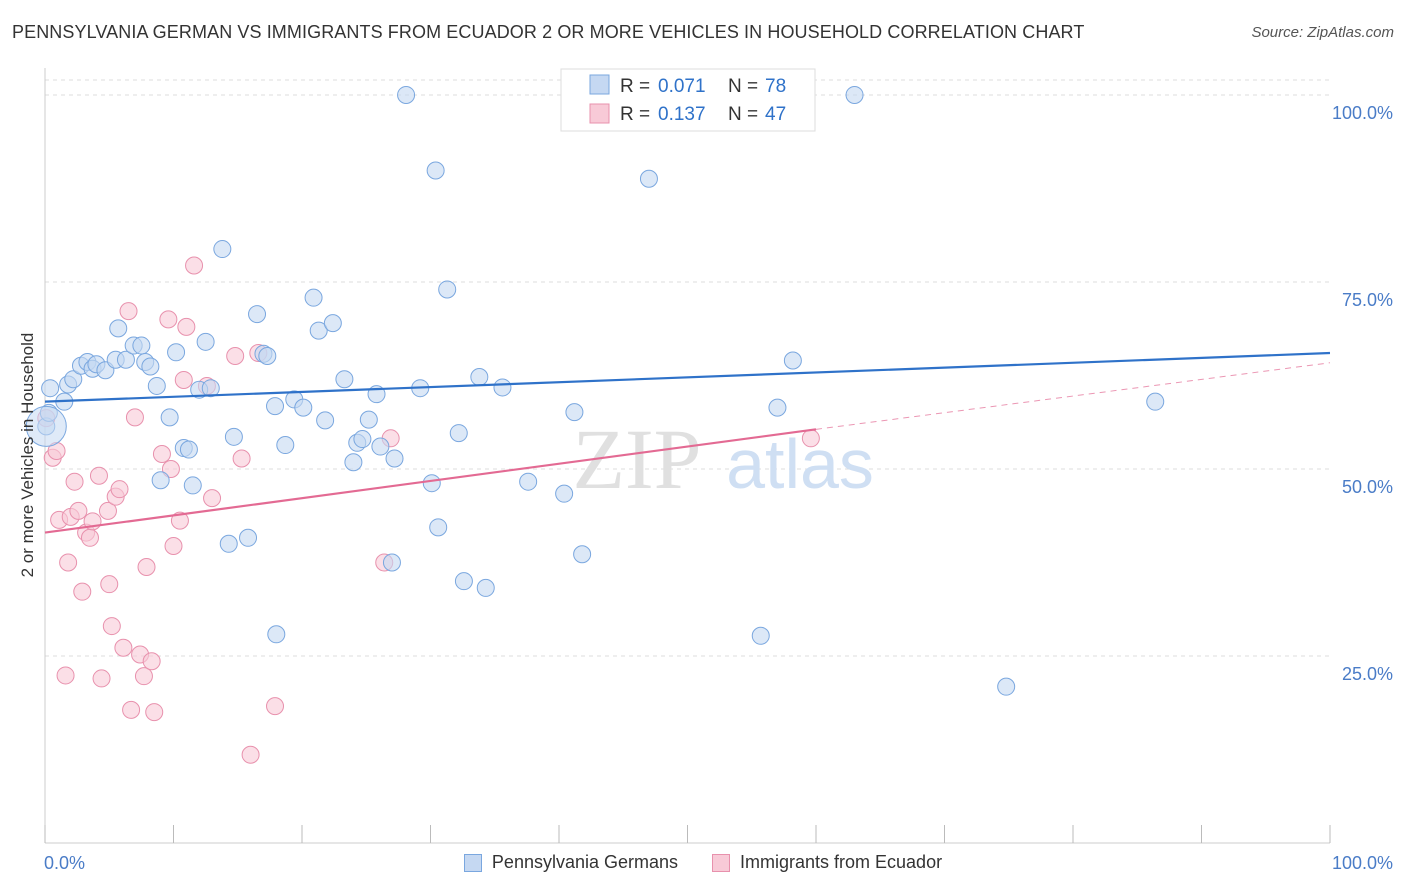  Describe the element at coordinates (27, 455) in the screenshot. I see `y-axis-label: 2 or more Vehicles in Household` at that location.